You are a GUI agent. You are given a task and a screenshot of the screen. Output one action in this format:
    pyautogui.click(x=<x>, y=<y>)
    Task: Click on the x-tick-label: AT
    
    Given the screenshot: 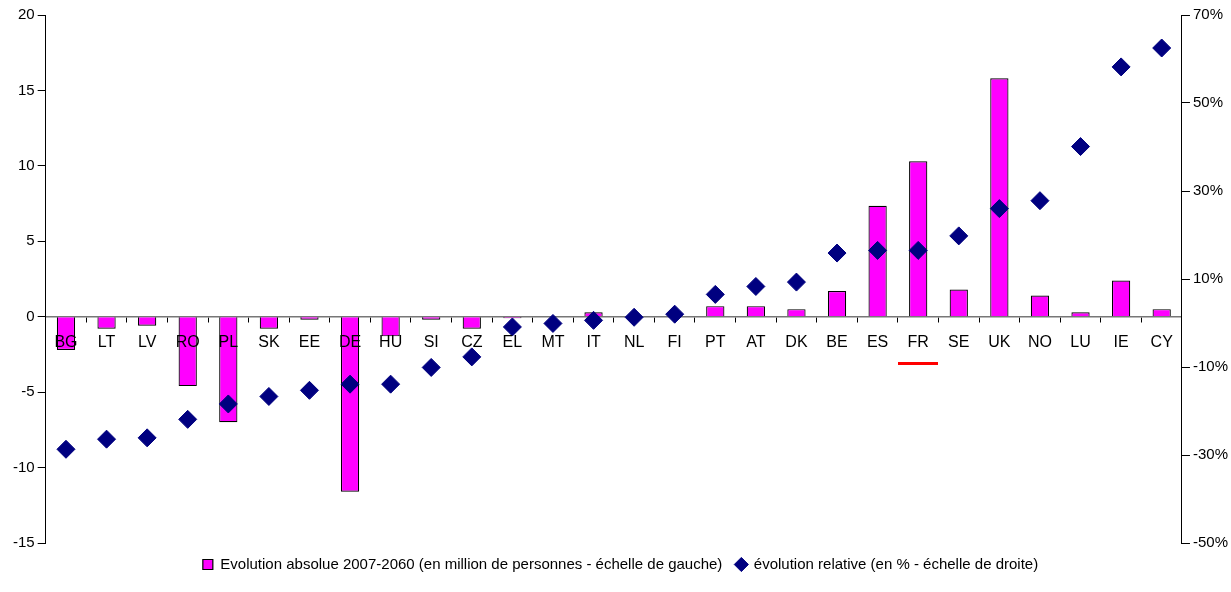 What is the action you would take?
    pyautogui.click(x=756, y=342)
    